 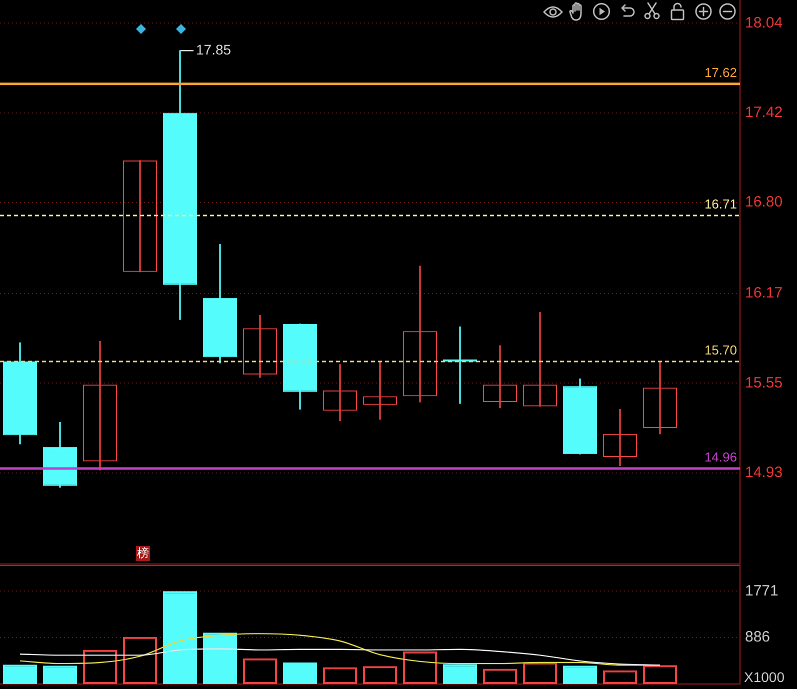 What do you see at coordinates (764, 202) in the screenshot?
I see `y-tick-label: 16.80` at bounding box center [764, 202].